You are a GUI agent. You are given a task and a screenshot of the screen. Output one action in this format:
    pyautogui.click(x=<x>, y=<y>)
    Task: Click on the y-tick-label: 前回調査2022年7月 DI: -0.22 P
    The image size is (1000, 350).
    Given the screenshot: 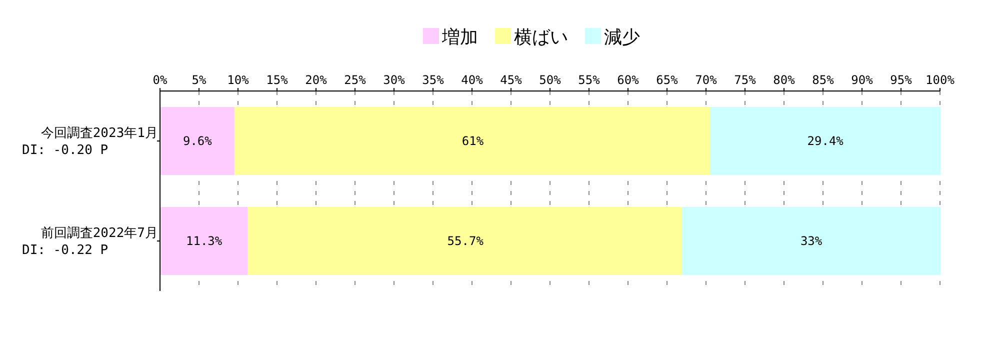 What is the action you would take?
    pyautogui.click(x=90, y=242)
    